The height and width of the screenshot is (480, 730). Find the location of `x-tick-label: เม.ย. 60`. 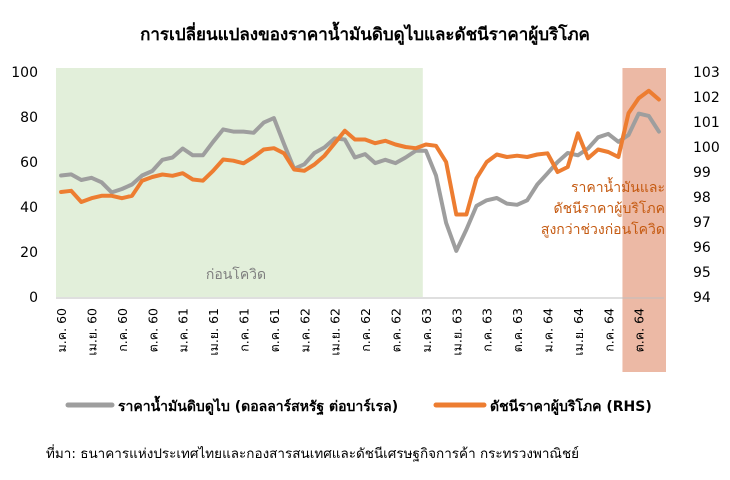

x-tick-label: เม.ย. 60 is located at coordinates (91, 332).